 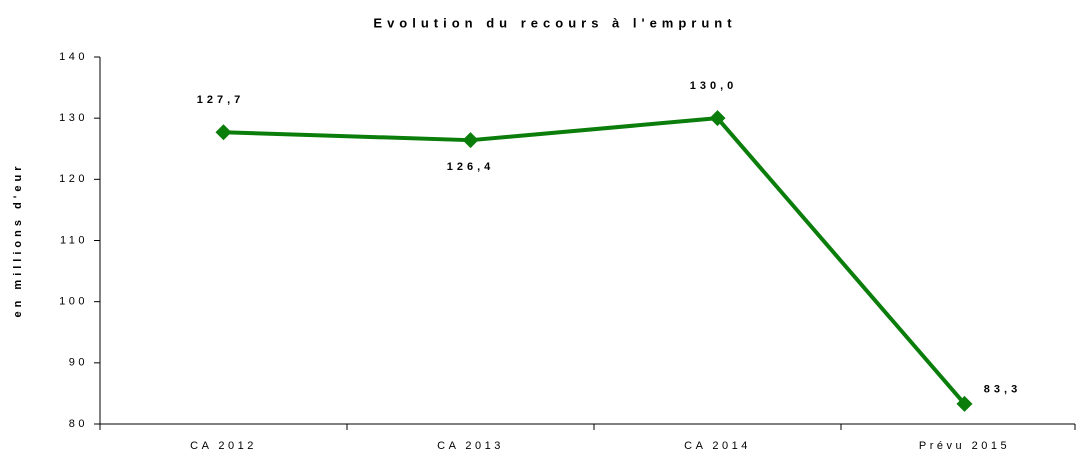 What do you see at coordinates (73, 57) in the screenshot?
I see `y-tick-label: 140` at bounding box center [73, 57].